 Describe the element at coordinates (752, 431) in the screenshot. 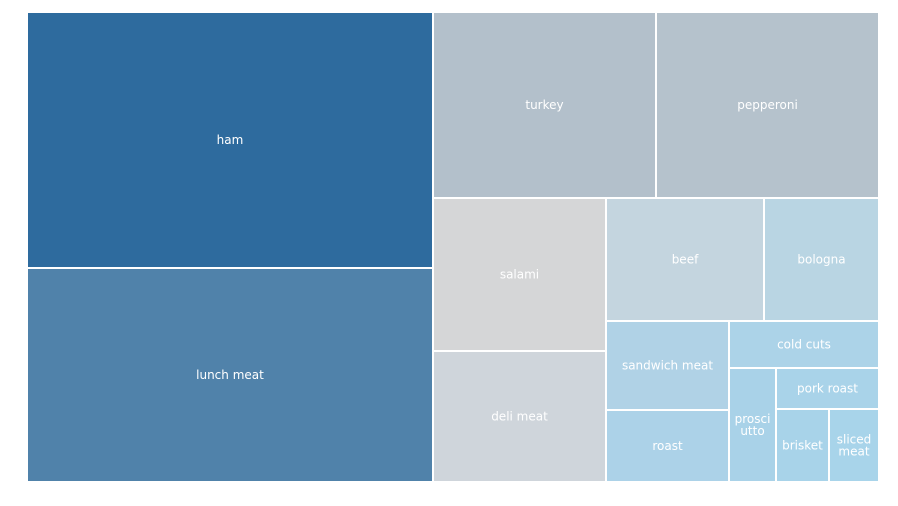

I see `tile-label-line: utto` at that location.